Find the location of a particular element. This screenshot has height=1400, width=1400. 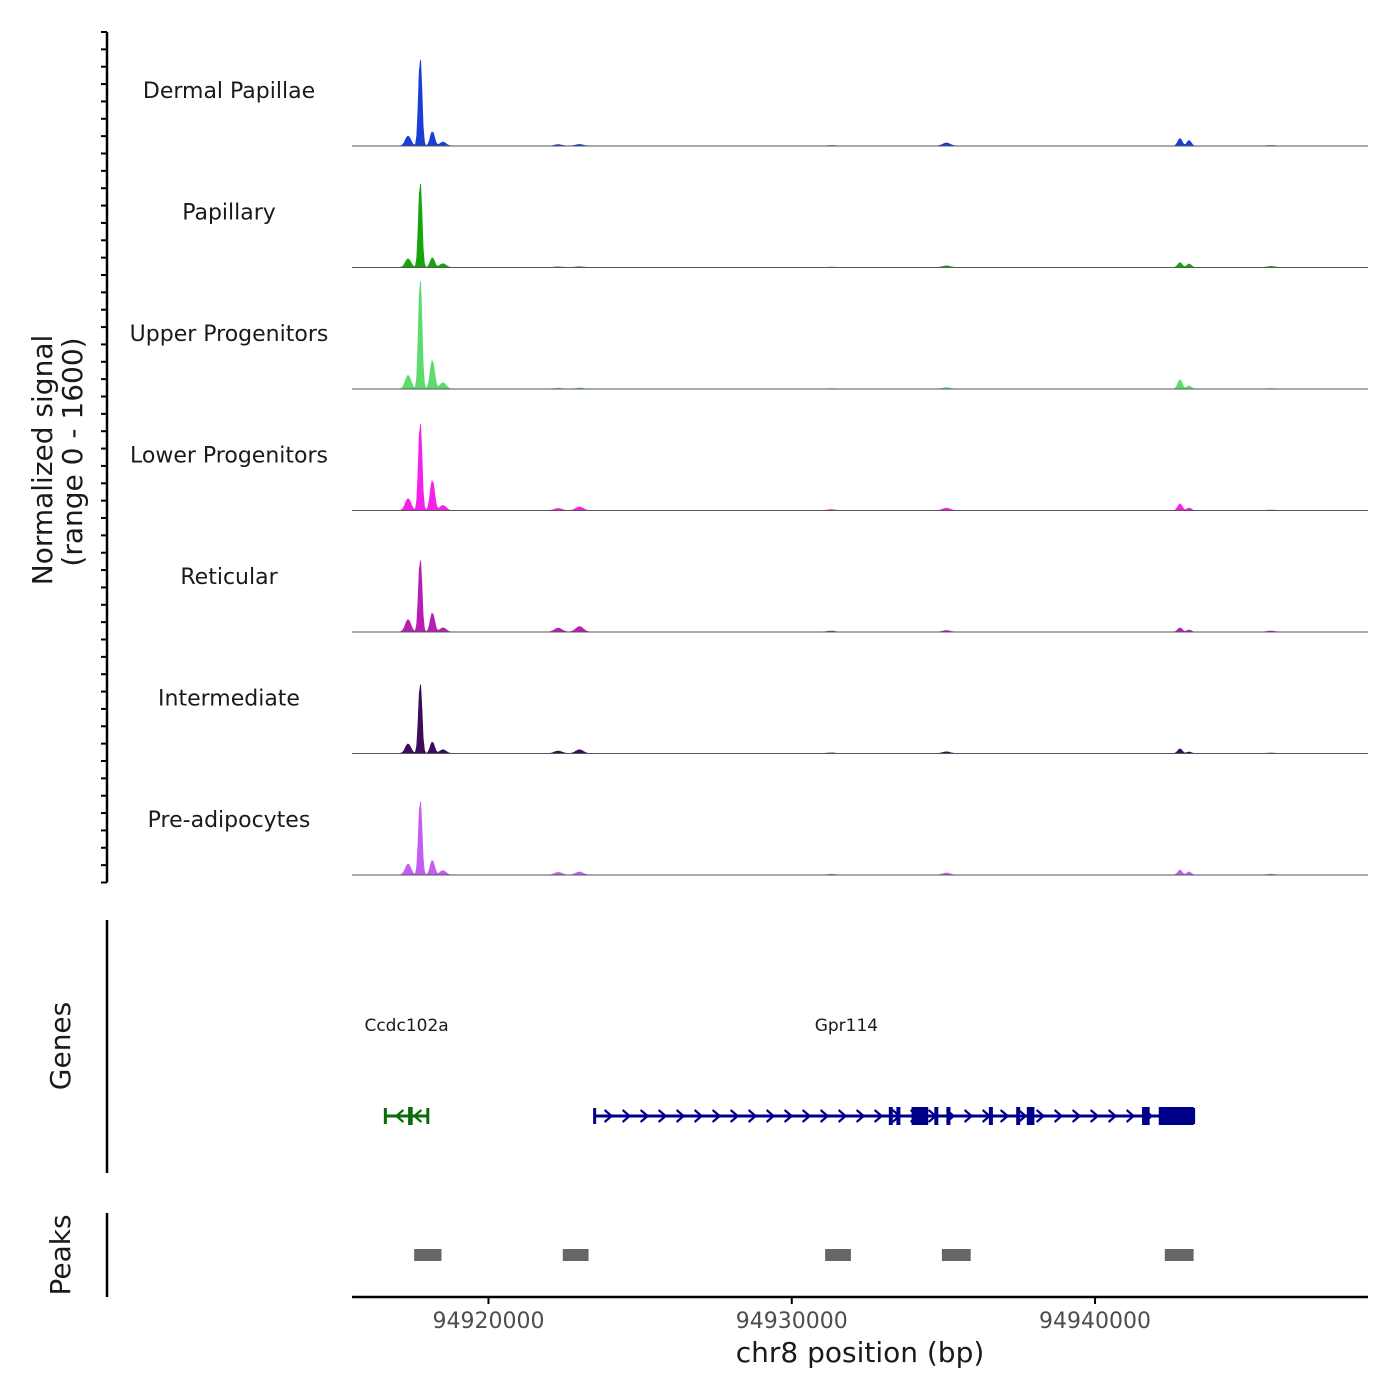

track-reticular: Reticular is located at coordinates (774, 596).